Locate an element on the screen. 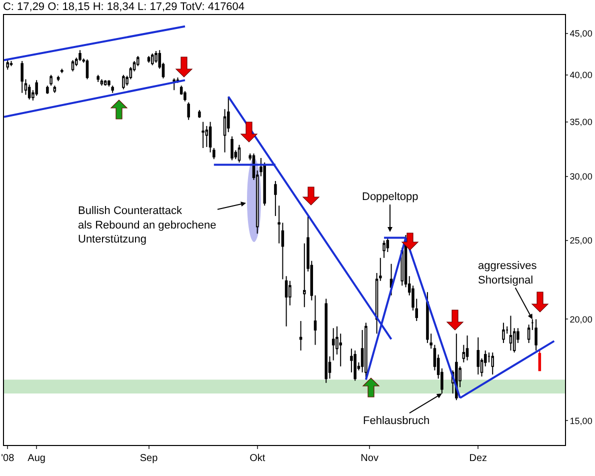 The image size is (595, 476). annotation: Doppeltopp is located at coordinates (390, 197).